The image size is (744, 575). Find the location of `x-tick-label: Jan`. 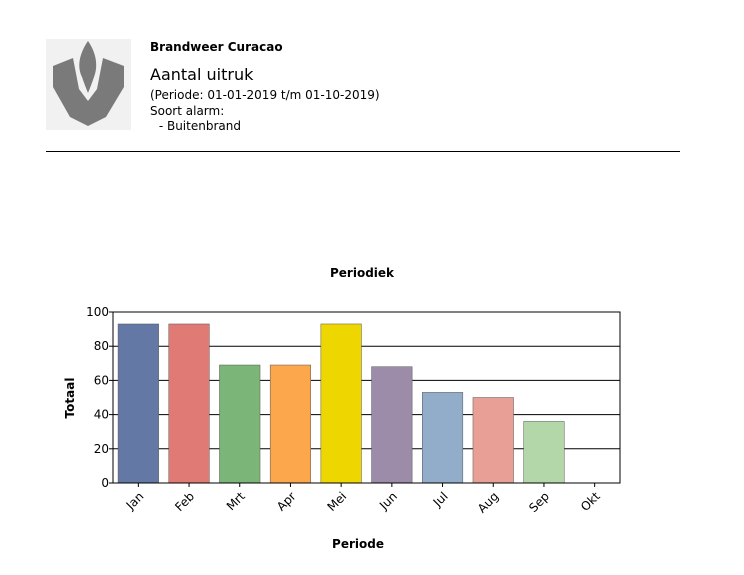

x-tick-label: Jan is located at coordinates (135, 501).